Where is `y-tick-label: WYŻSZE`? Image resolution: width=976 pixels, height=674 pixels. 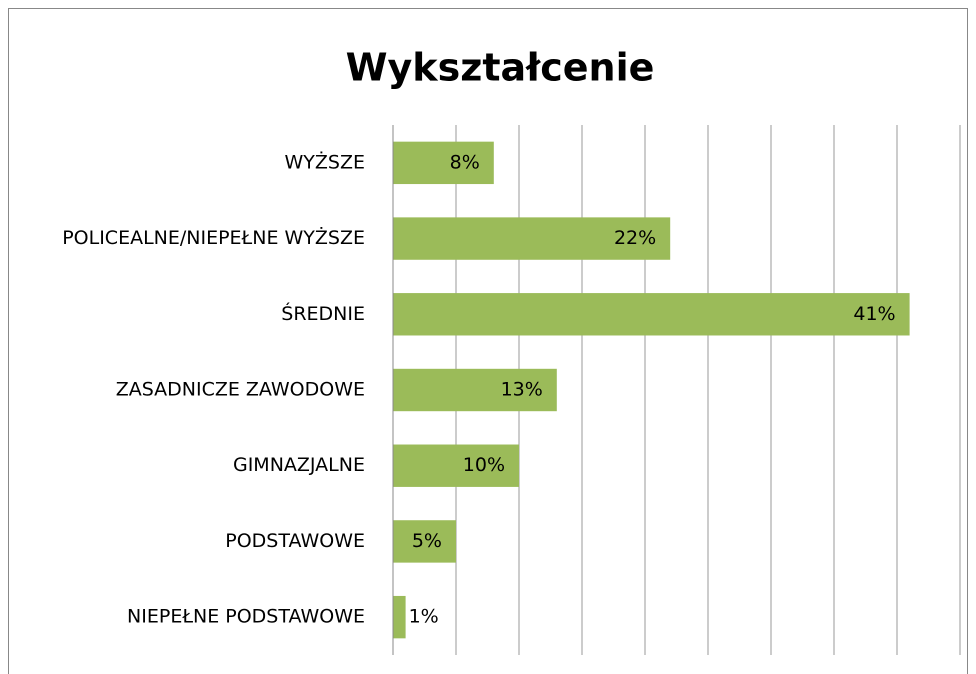
y-tick-label: WYŻSZE is located at coordinates (325, 161).